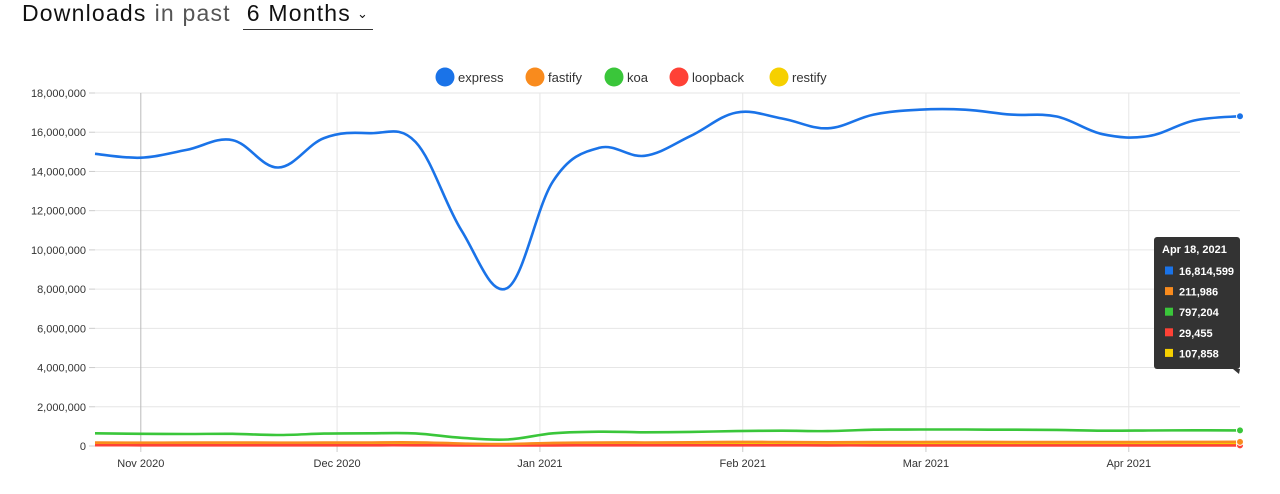  Describe the element at coordinates (61, 290) in the screenshot. I see `y-tick-label: 8,000,000` at that location.